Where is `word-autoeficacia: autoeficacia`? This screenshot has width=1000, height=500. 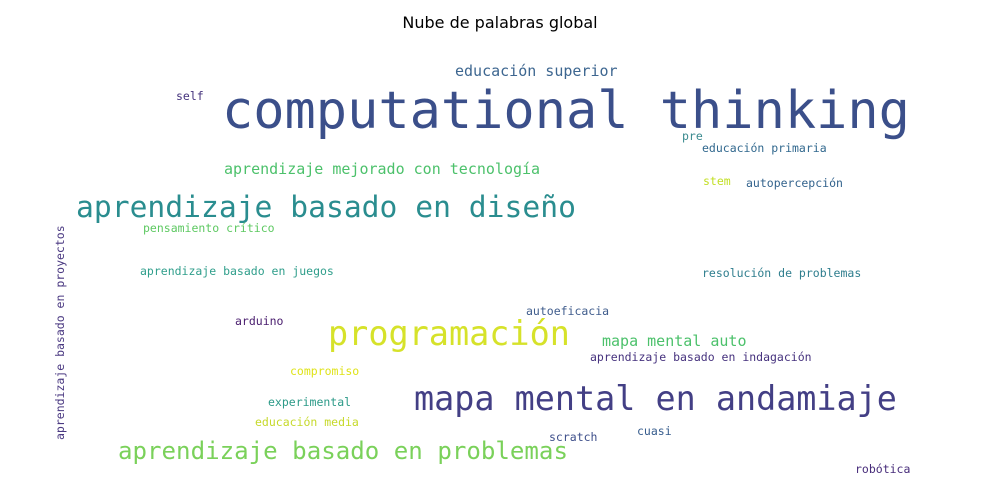 word-autoeficacia: autoeficacia is located at coordinates (567, 311).